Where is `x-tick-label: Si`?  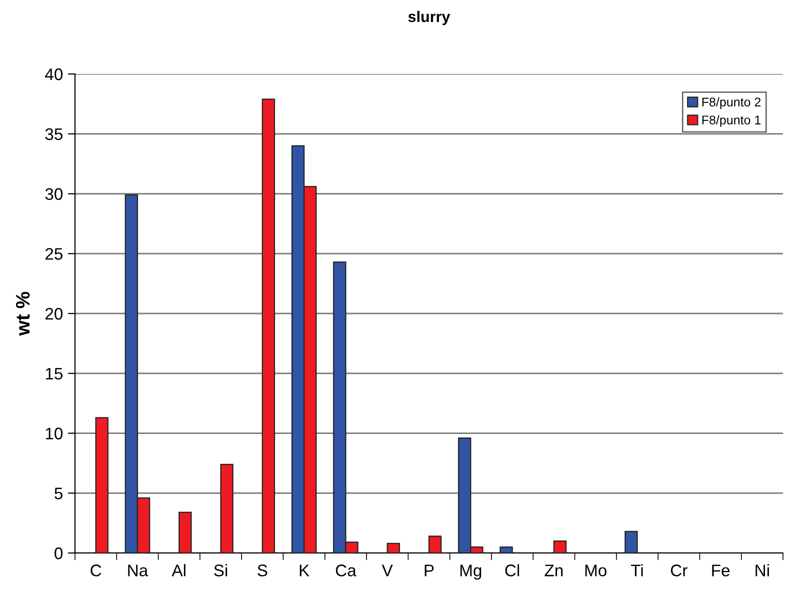
x-tick-label: Si is located at coordinates (221, 570).